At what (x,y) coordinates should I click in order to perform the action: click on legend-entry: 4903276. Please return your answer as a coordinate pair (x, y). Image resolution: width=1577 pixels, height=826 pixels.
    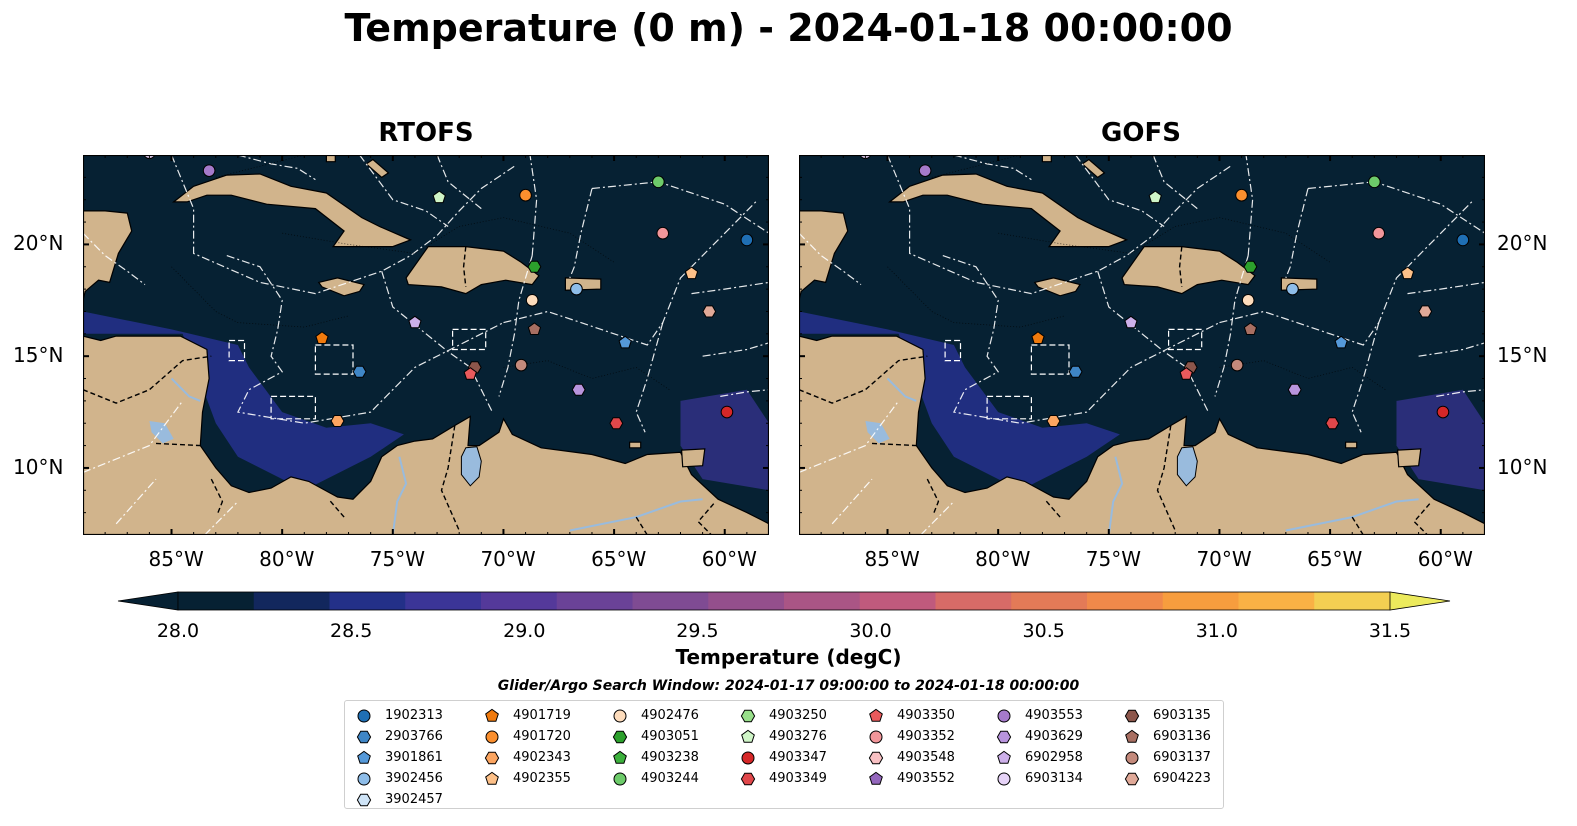
    Looking at the image, I should click on (783, 736).